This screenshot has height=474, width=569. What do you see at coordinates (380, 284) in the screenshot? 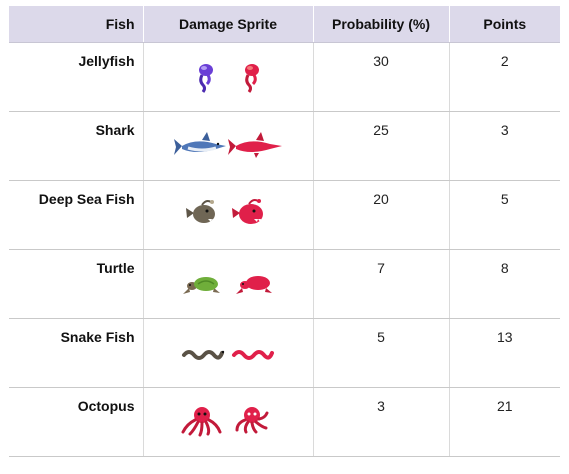
I see `probability-cell: 7` at bounding box center [380, 284].